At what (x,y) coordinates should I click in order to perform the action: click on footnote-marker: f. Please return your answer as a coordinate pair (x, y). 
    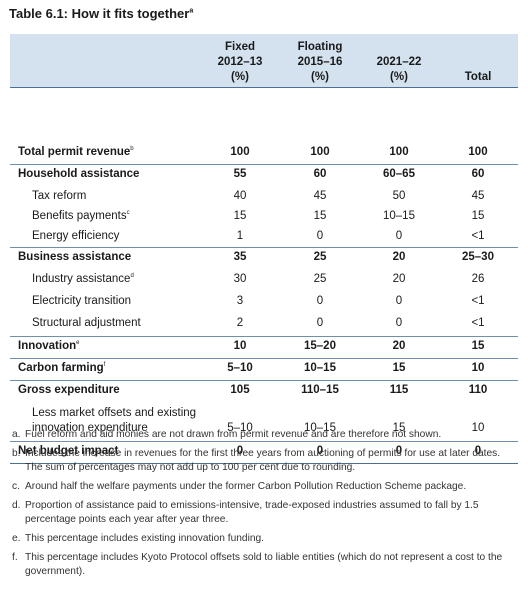
    Looking at the image, I should click on (104, 365).